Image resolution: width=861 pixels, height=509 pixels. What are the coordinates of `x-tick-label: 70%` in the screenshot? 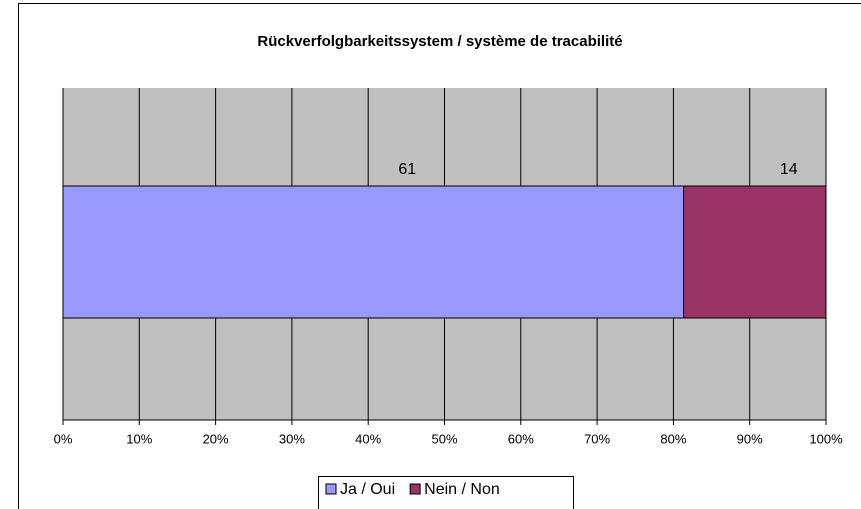 It's located at (597, 438).